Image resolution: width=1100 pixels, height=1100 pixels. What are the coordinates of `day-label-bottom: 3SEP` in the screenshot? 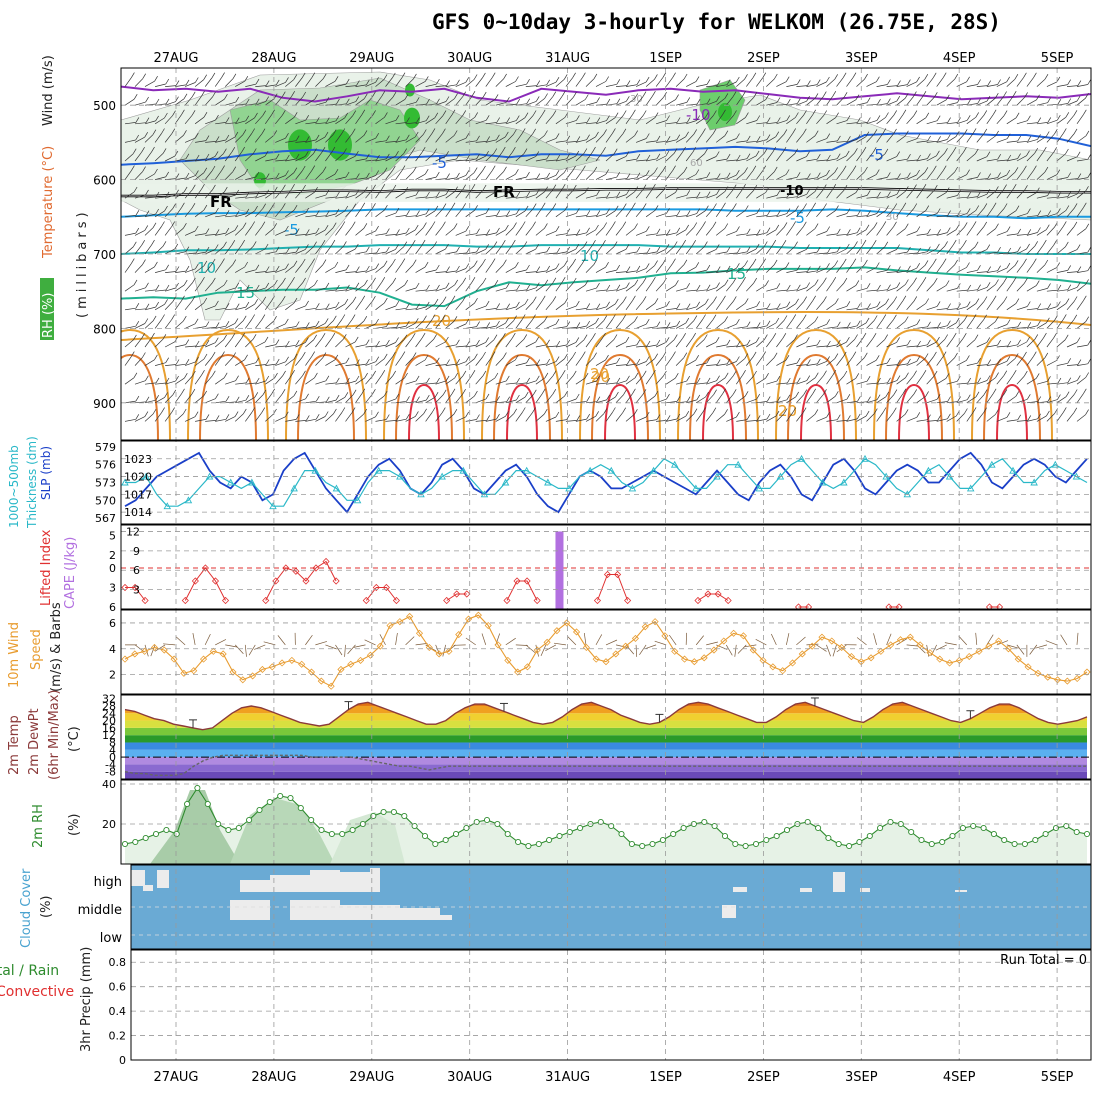 It's located at (861, 1077).